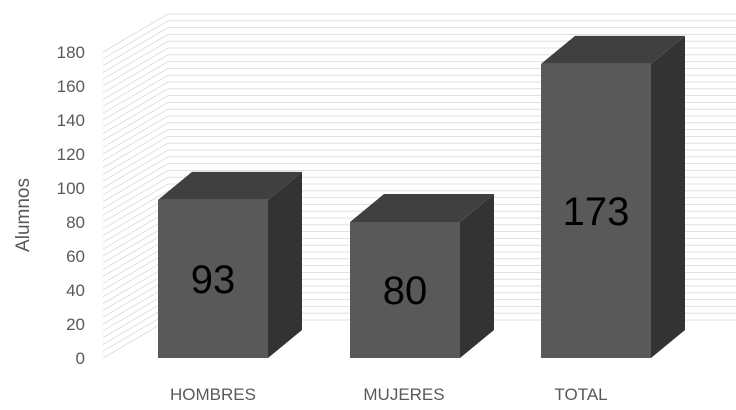 Image resolution: width=736 pixels, height=410 pixels. Describe the element at coordinates (75, 290) in the screenshot. I see `y-tick-label: 40` at that location.